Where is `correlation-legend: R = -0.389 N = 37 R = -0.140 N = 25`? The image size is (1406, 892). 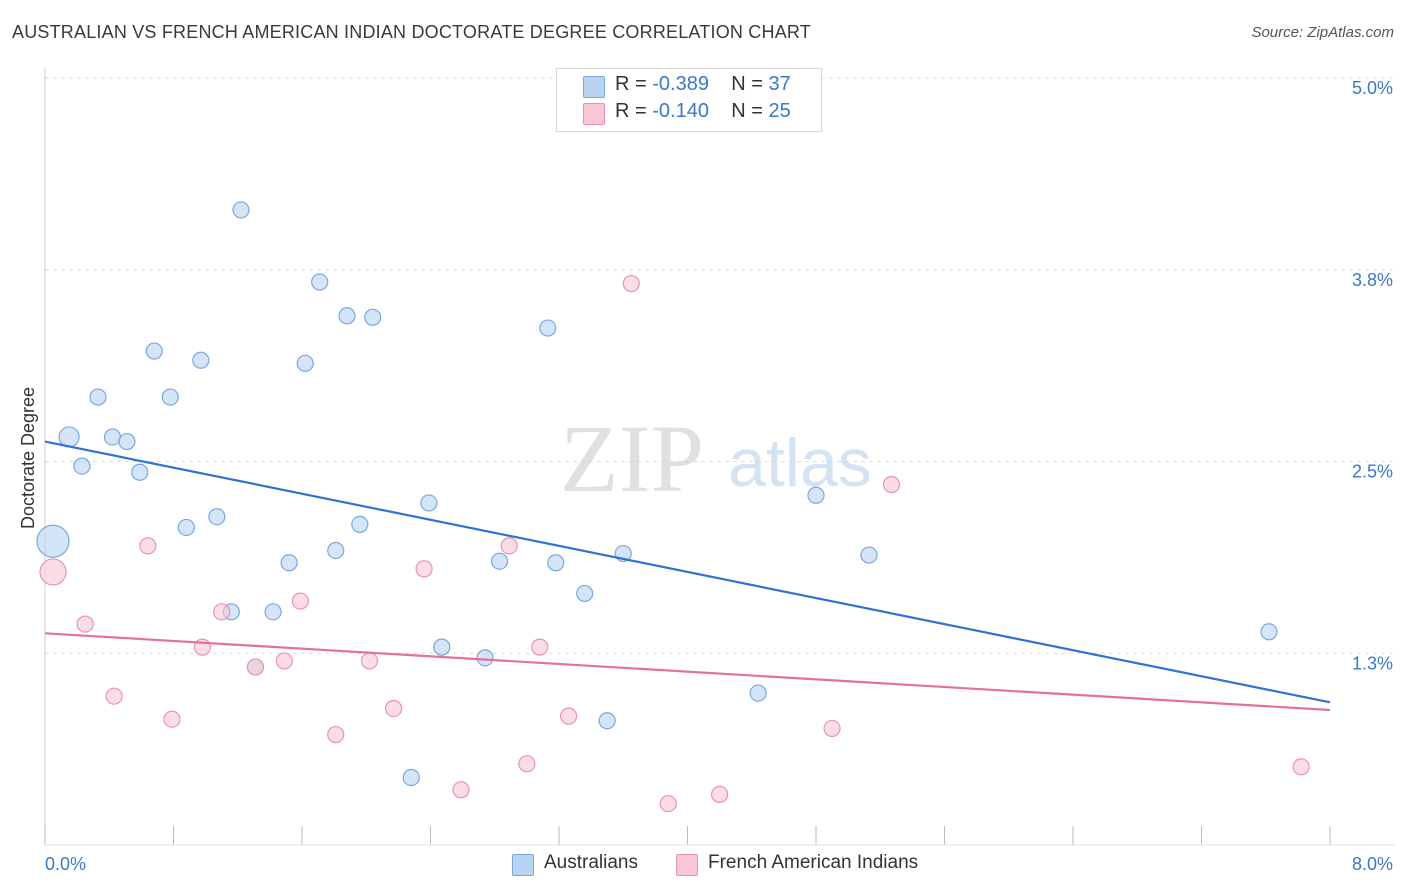
correlation-legend: R = -0.389 N = 37 R = -0.140 N = 25 is located at coordinates (689, 100).